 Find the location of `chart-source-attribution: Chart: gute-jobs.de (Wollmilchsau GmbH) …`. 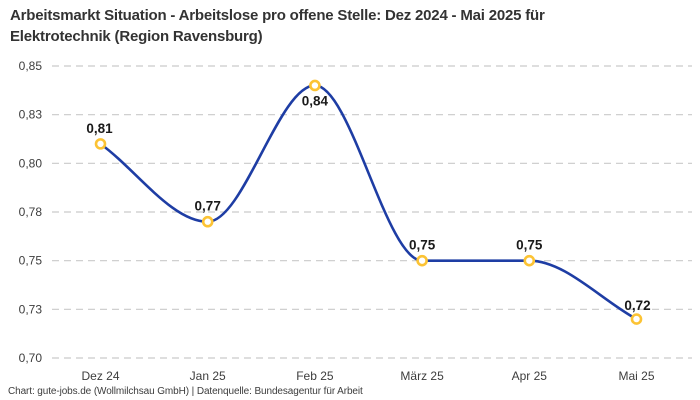

chart-source-attribution: Chart: gute-jobs.de (Wollmilchsau GmbH) … is located at coordinates (185, 391).